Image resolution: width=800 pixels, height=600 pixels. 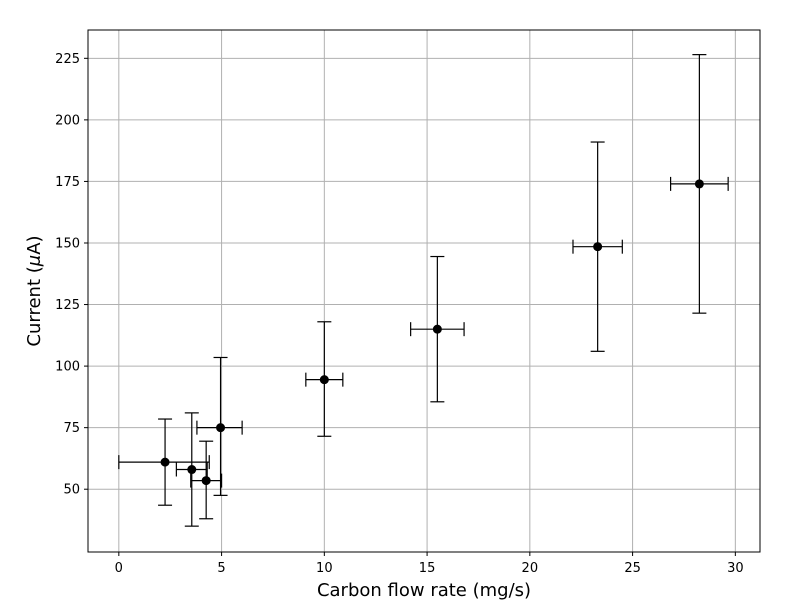 I want to click on y-axis-label-main: Current (, so click(x=34, y=306).